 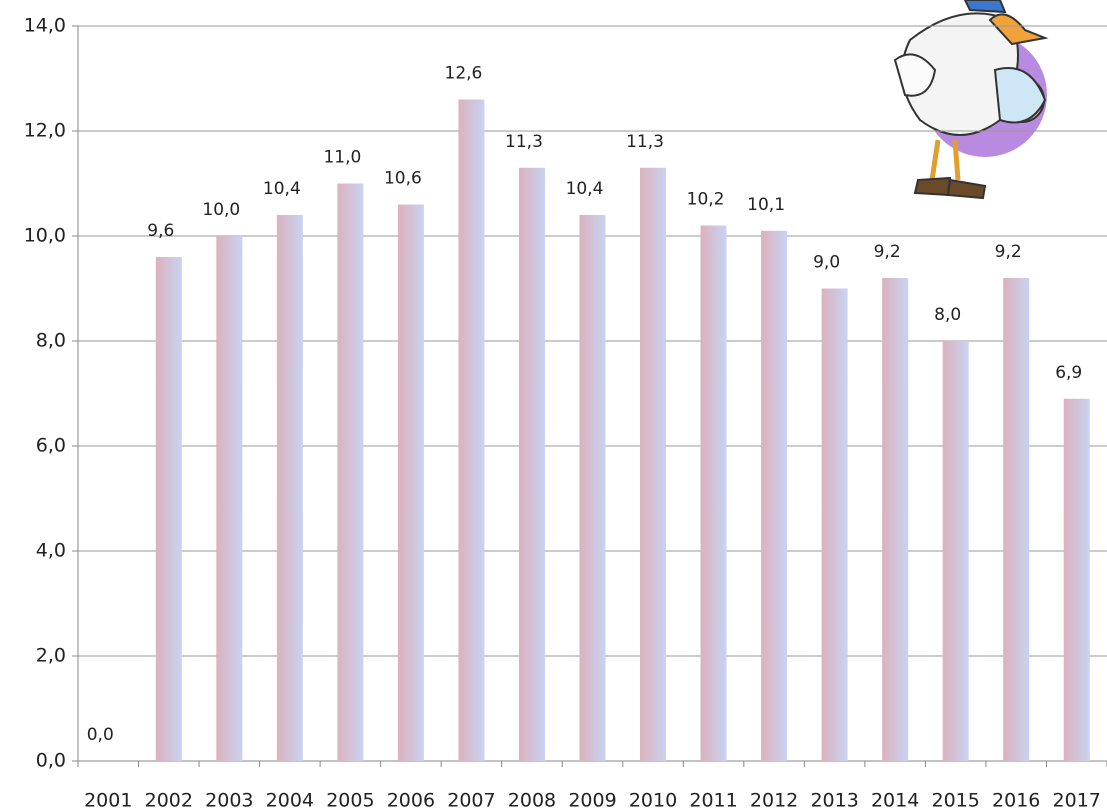 What do you see at coordinates (1016, 801) in the screenshot?
I see `x-tick-label: 2016` at bounding box center [1016, 801].